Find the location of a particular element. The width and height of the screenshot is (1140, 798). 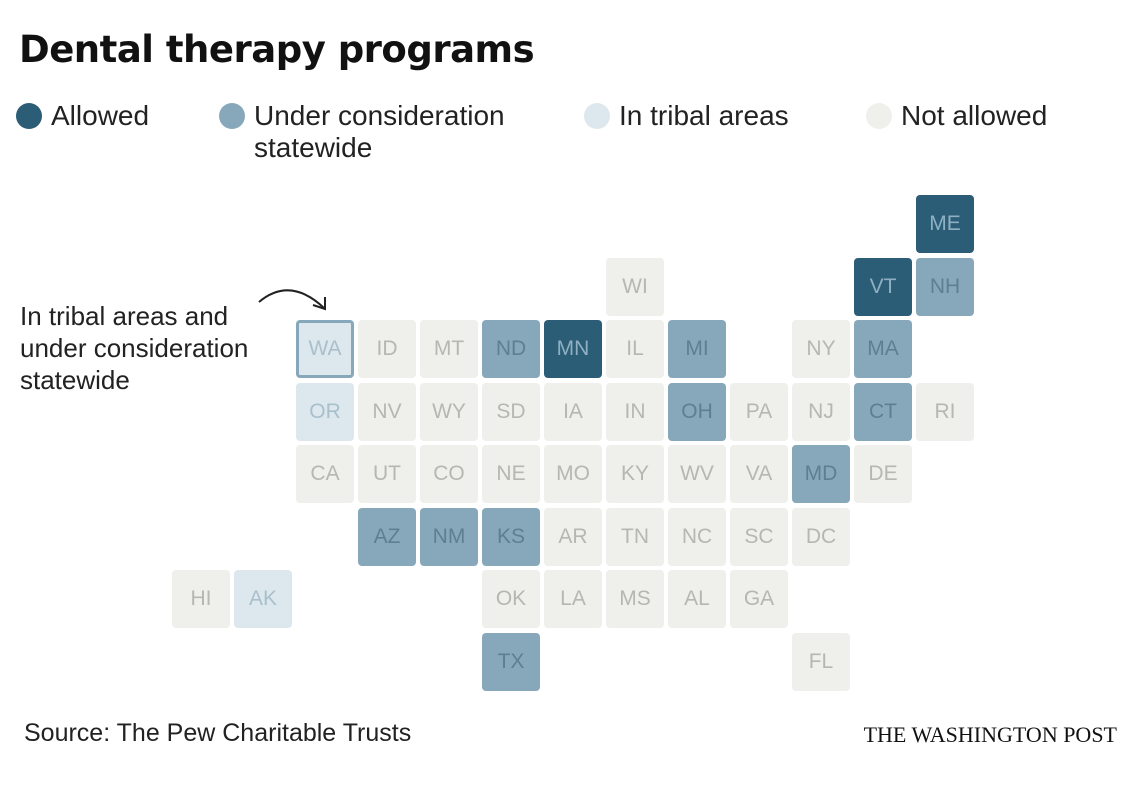

state-tile-nh: NH is located at coordinates (945, 286).